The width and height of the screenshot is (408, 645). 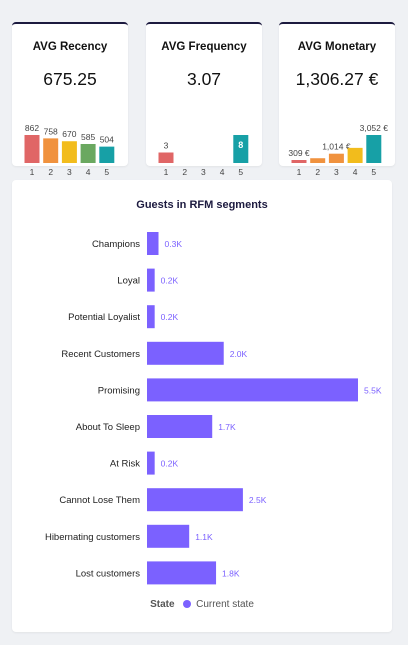 What do you see at coordinates (203, 156) in the screenshot?
I see `frequency-mini-chart: 3 1 2 3 4 8 5` at bounding box center [203, 156].